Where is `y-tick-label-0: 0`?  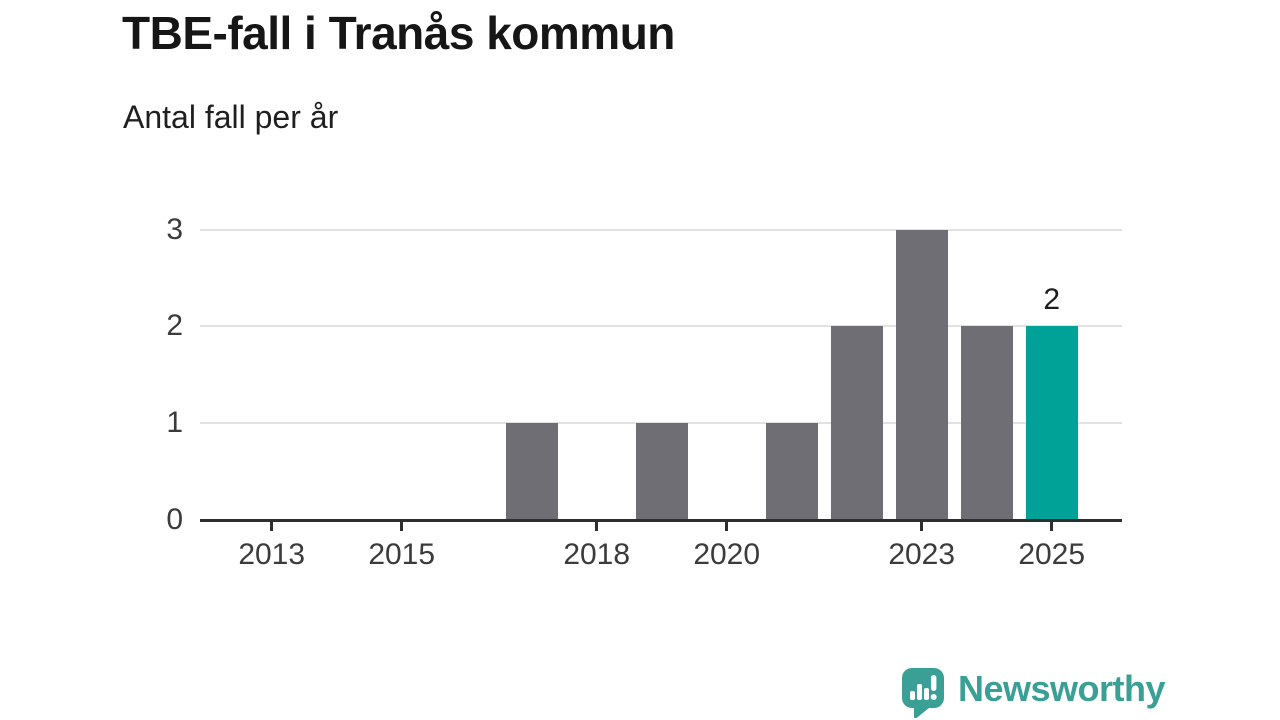 y-tick-label-0: 0 is located at coordinates (174, 519).